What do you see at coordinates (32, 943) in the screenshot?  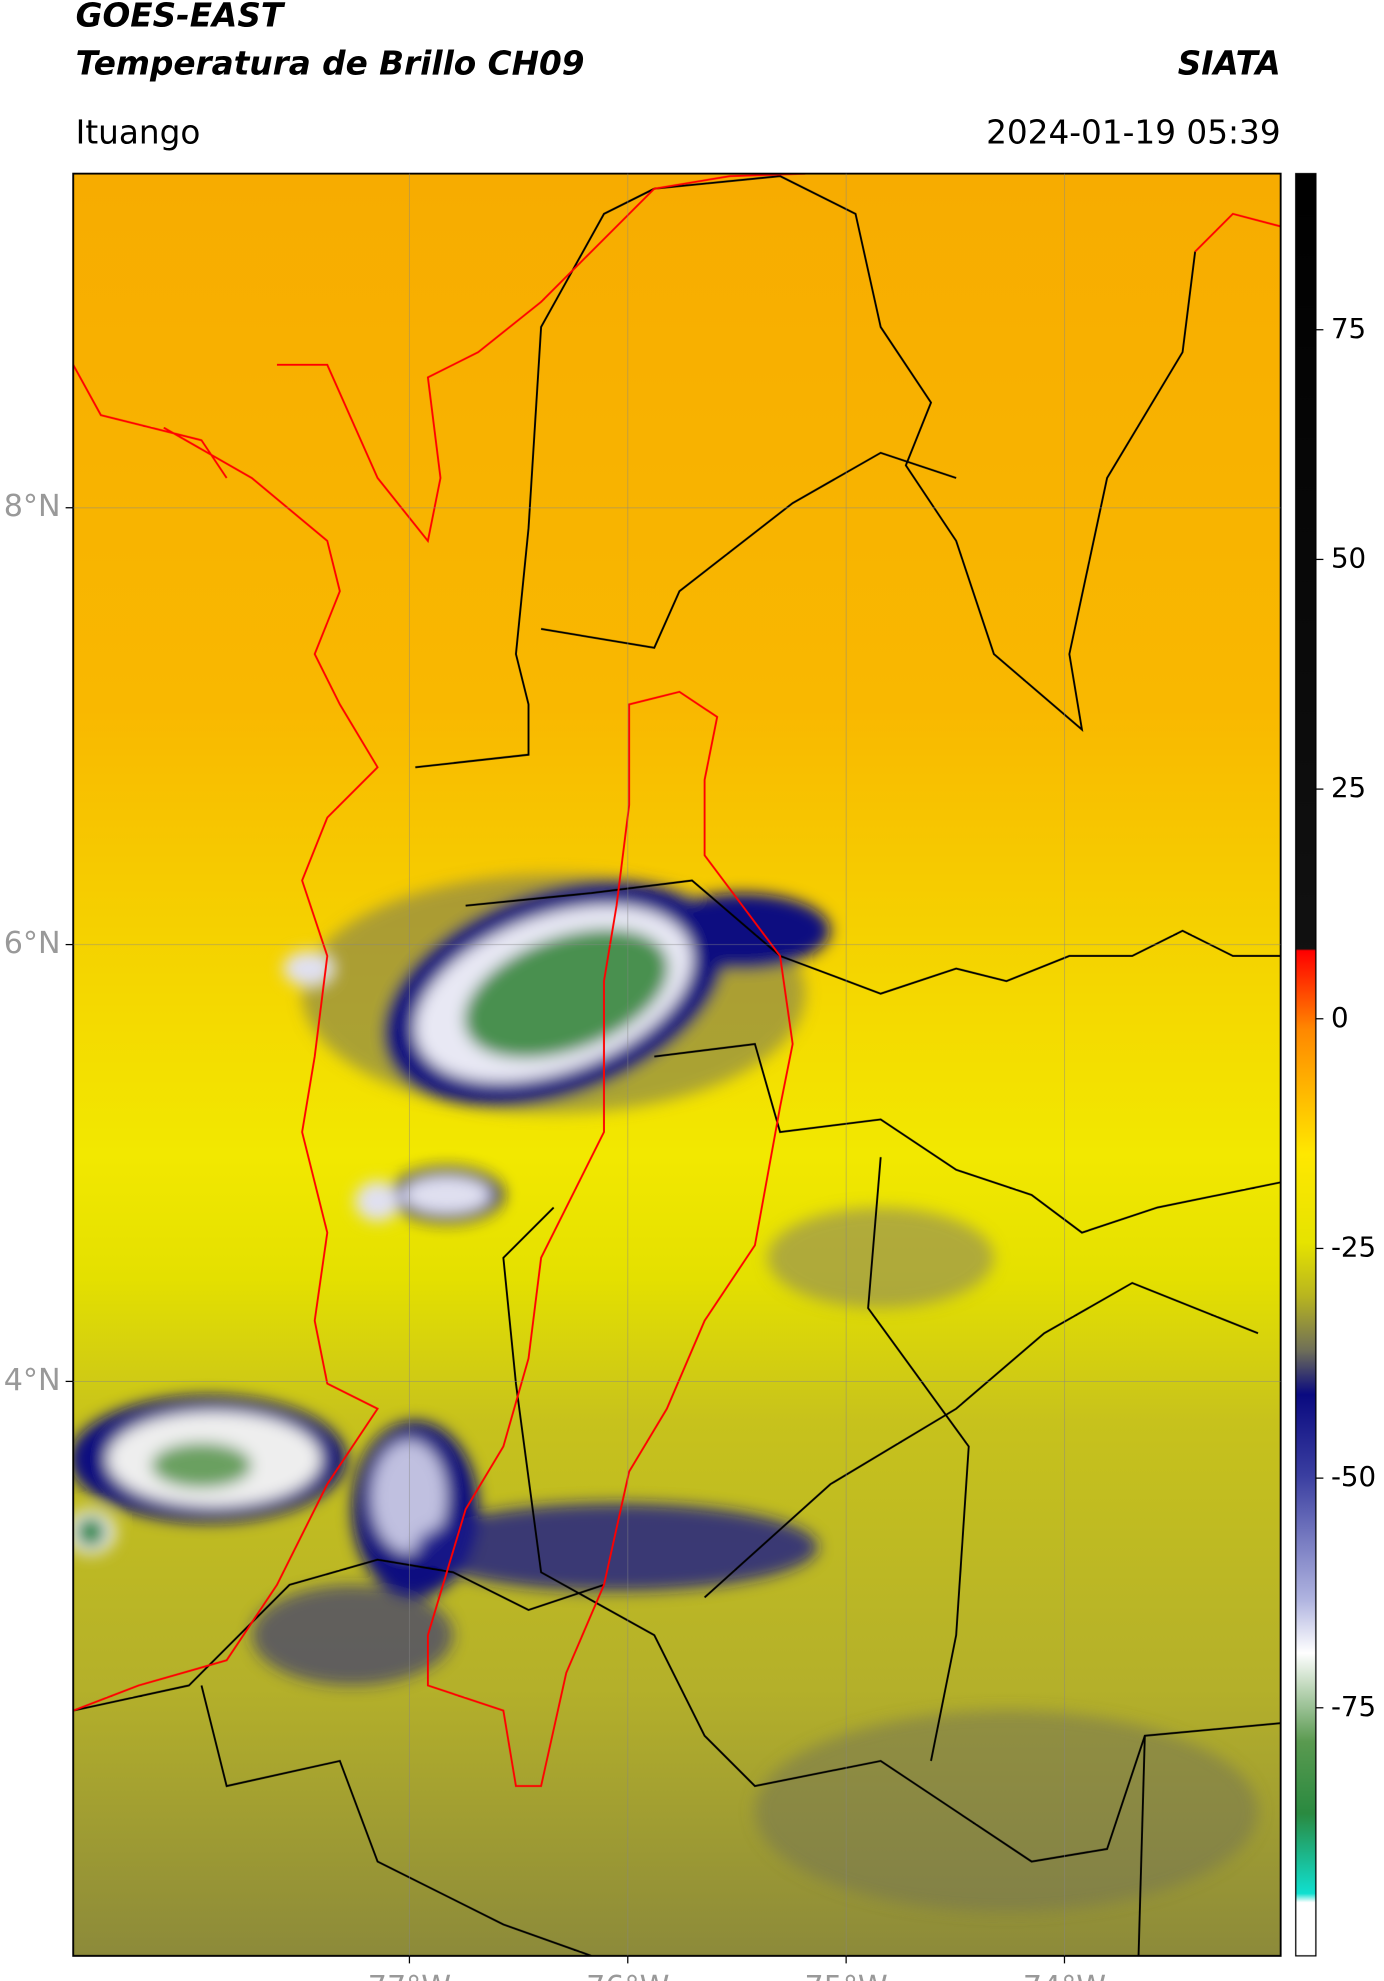 I see `lat-label: 6°N` at bounding box center [32, 943].